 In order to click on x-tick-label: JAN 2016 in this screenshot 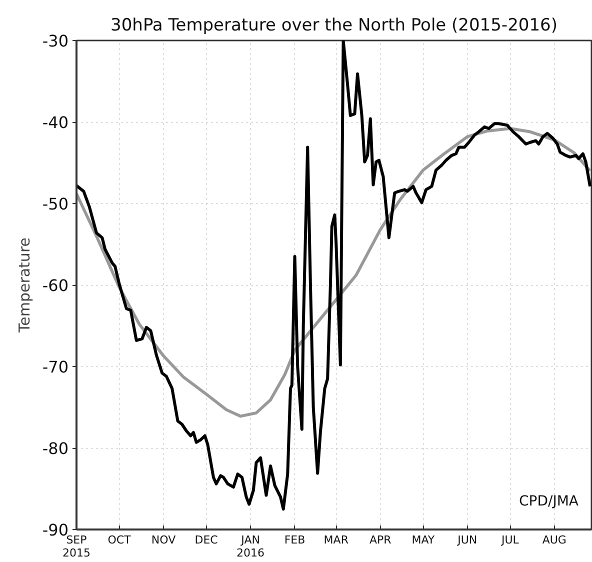, I will do `click(250, 547)`.